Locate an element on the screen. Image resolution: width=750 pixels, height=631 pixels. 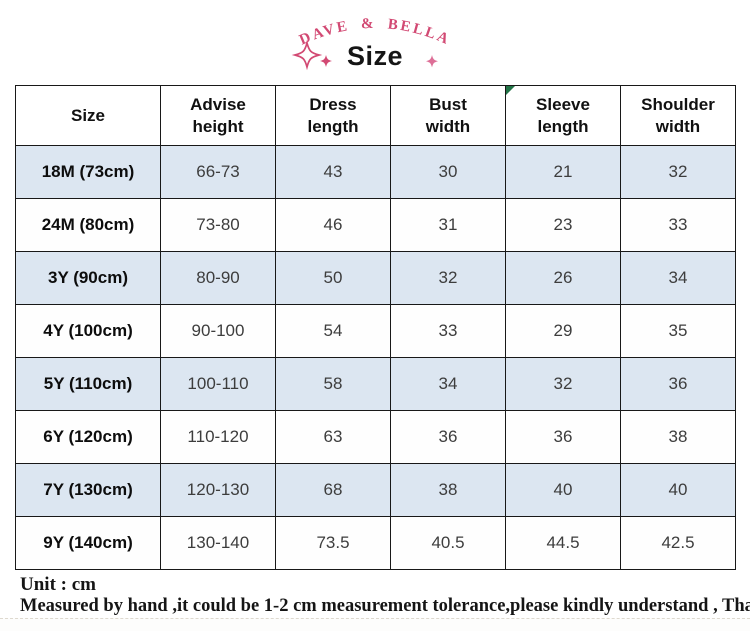
column-header-shoulder-width: Shoulder width is located at coordinates (678, 115).